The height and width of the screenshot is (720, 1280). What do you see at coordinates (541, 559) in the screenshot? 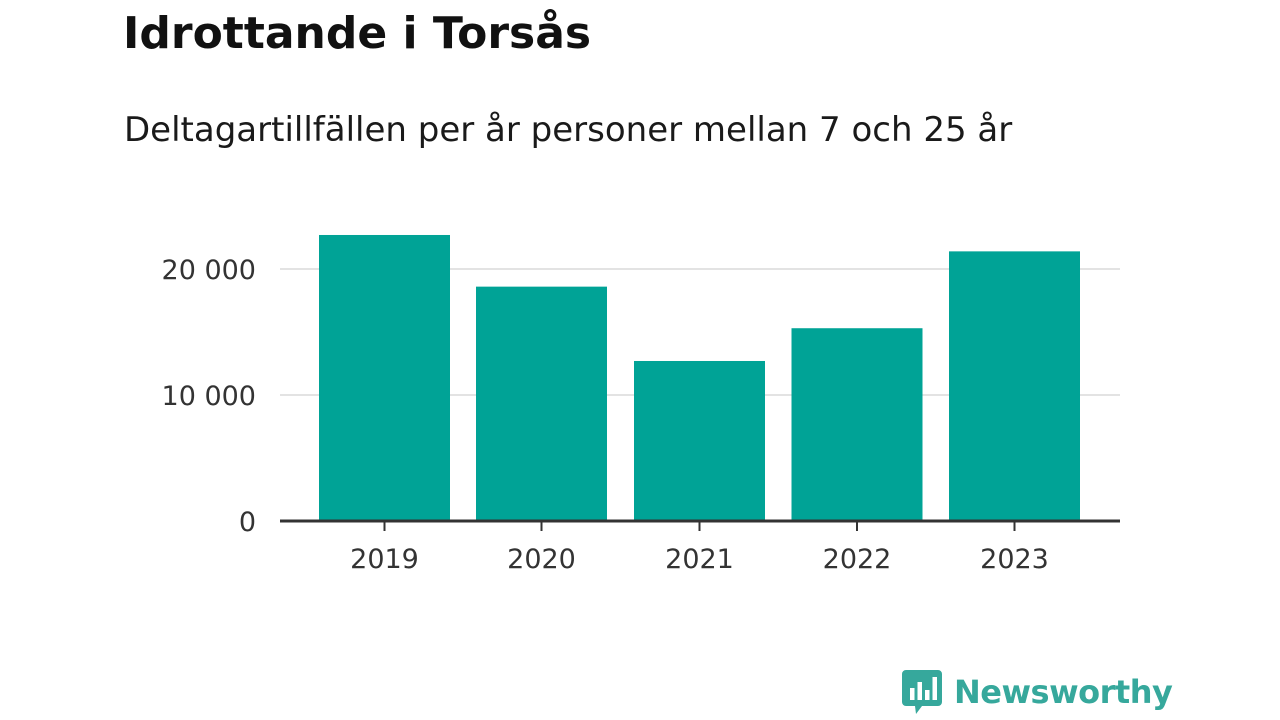
I see `x-tick-label: 2020` at bounding box center [541, 559].